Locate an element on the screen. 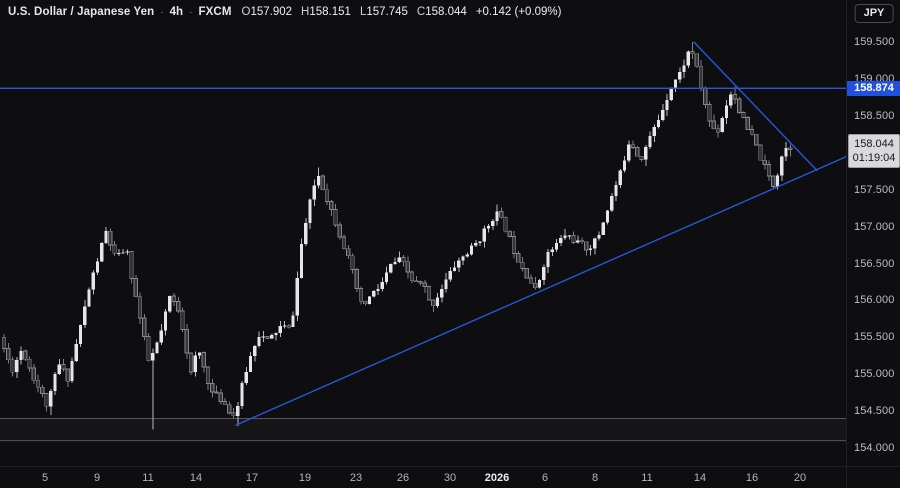  interval-label: 4h is located at coordinates (176, 12).